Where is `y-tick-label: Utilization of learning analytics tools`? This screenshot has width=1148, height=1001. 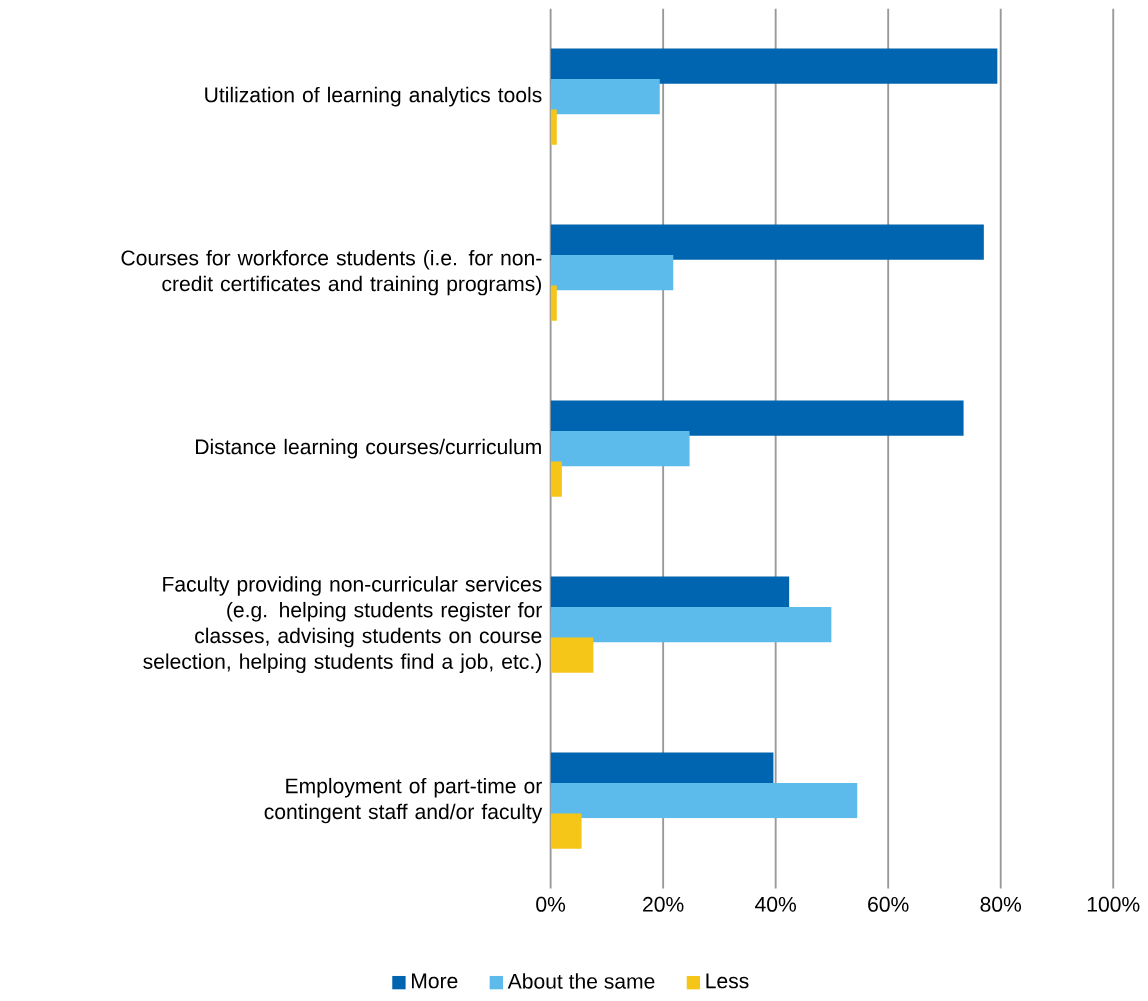 y-tick-label: Utilization of learning analytics tools is located at coordinates (373, 96).